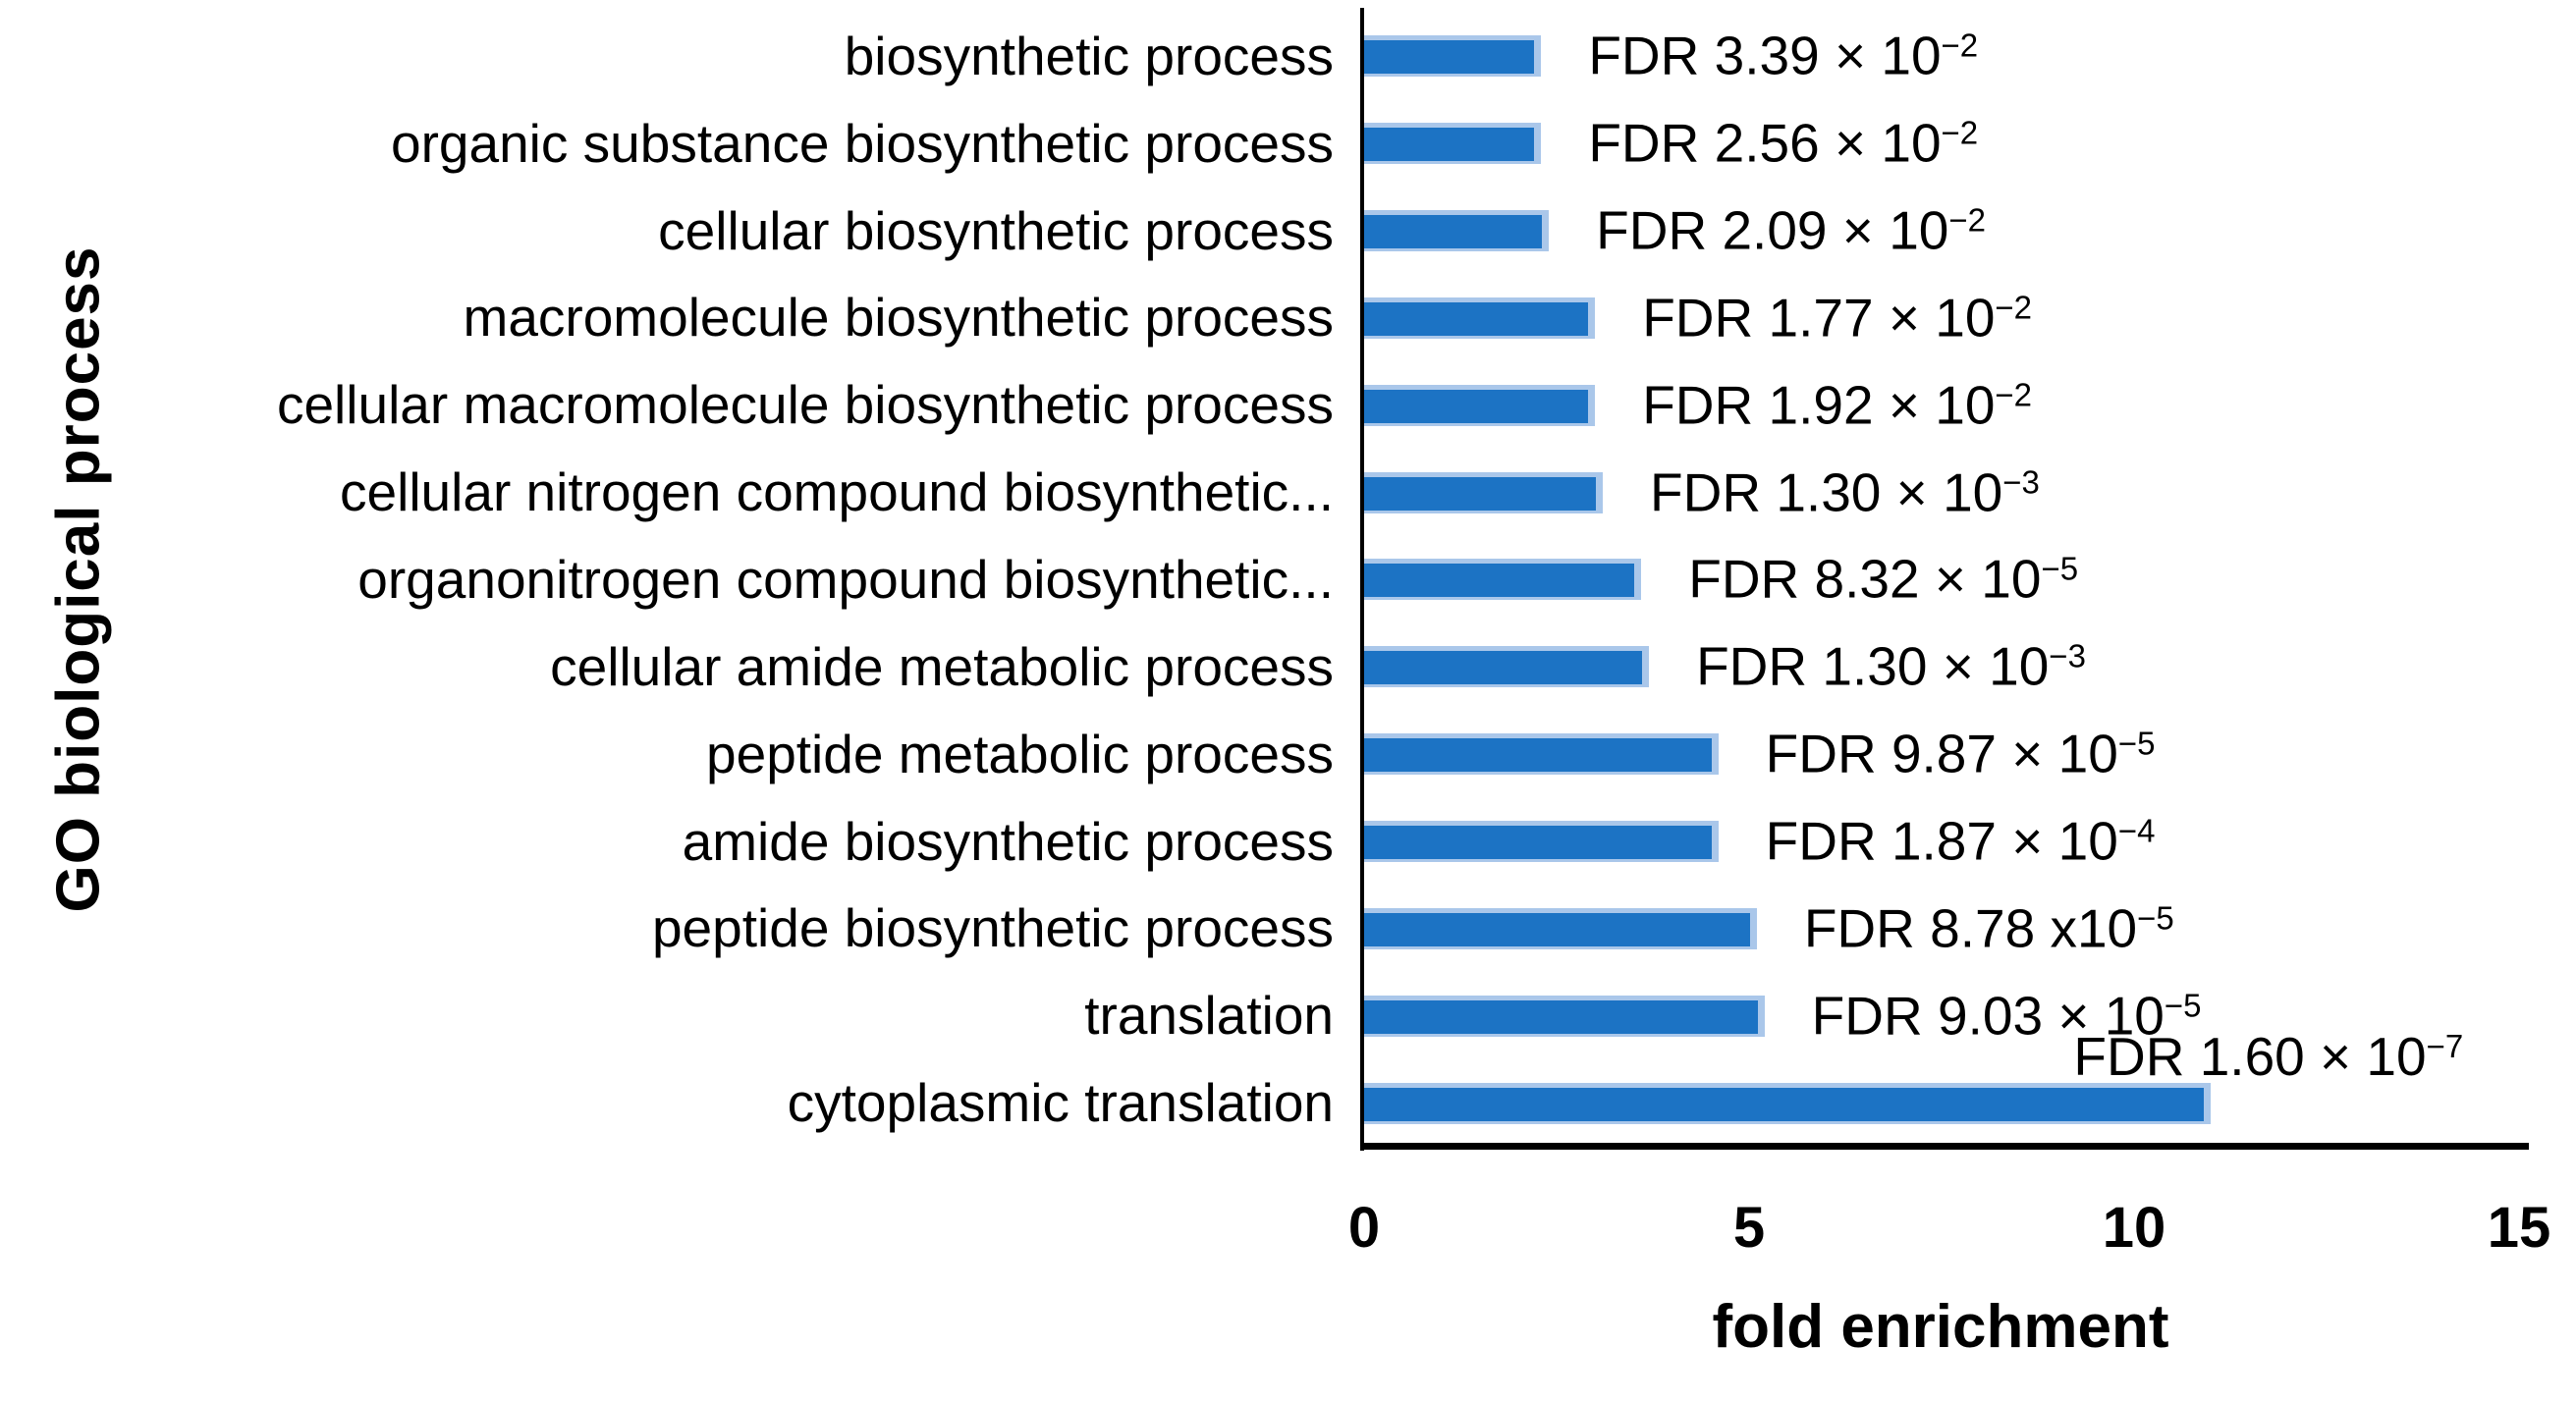 This screenshot has height=1402, width=2576. I want to click on fdr-annotation-text: FDR 1.60 × 10, so click(2250, 1057).